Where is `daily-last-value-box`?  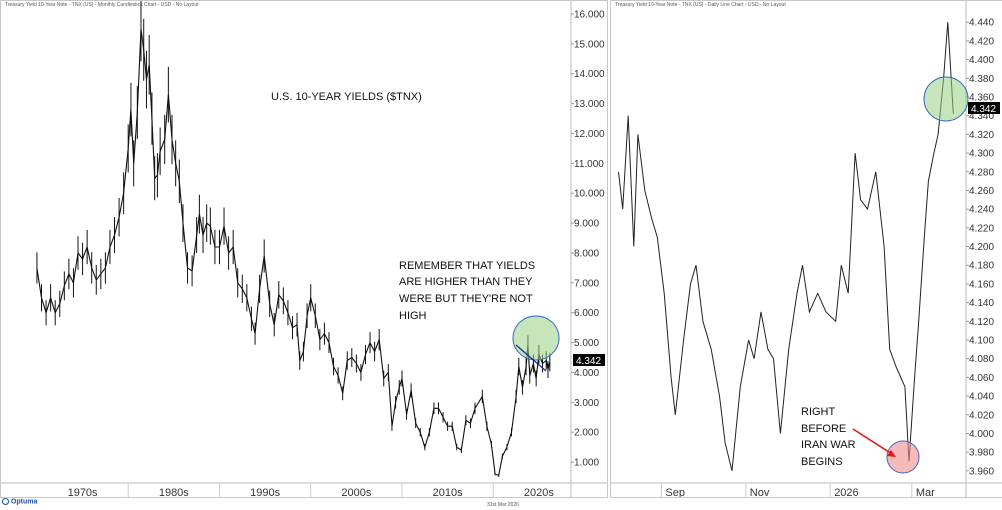
daily-last-value-box is located at coordinates (984, 108).